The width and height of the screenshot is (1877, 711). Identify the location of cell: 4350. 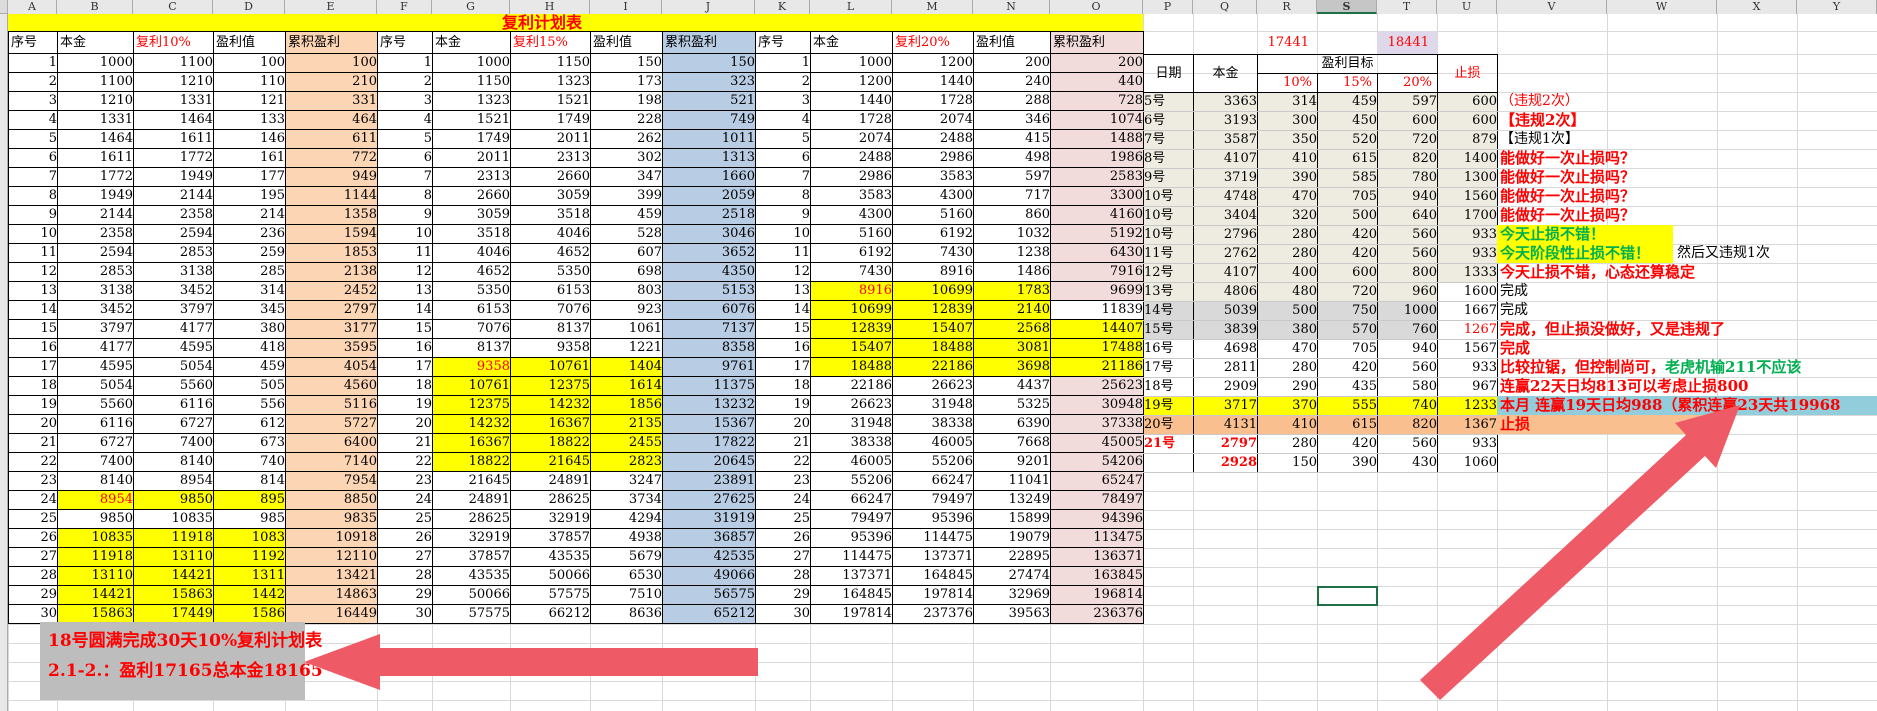
(709, 272).